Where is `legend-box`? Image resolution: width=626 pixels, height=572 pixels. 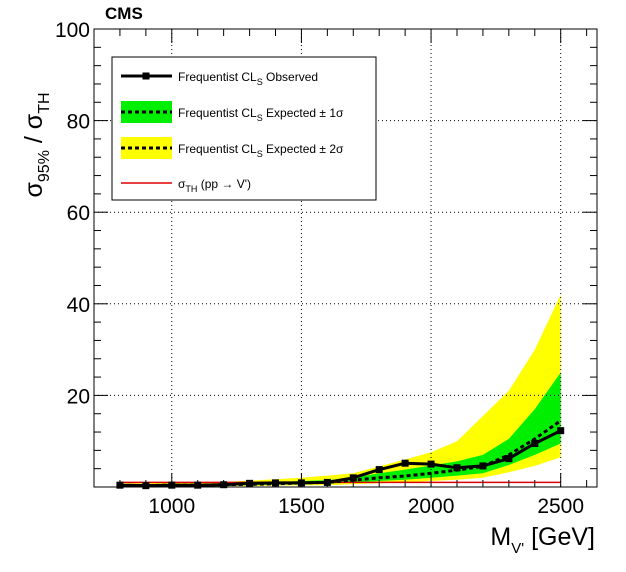 legend-box is located at coordinates (244, 128).